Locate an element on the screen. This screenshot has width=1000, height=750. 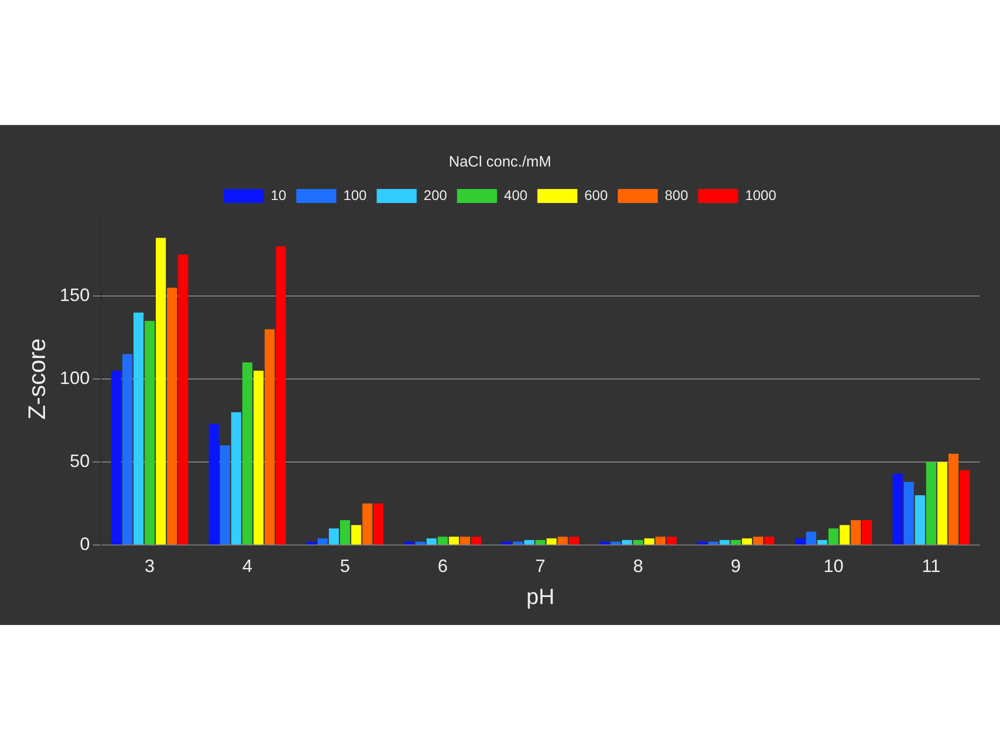
x-tick-label: 10 is located at coordinates (833, 566).